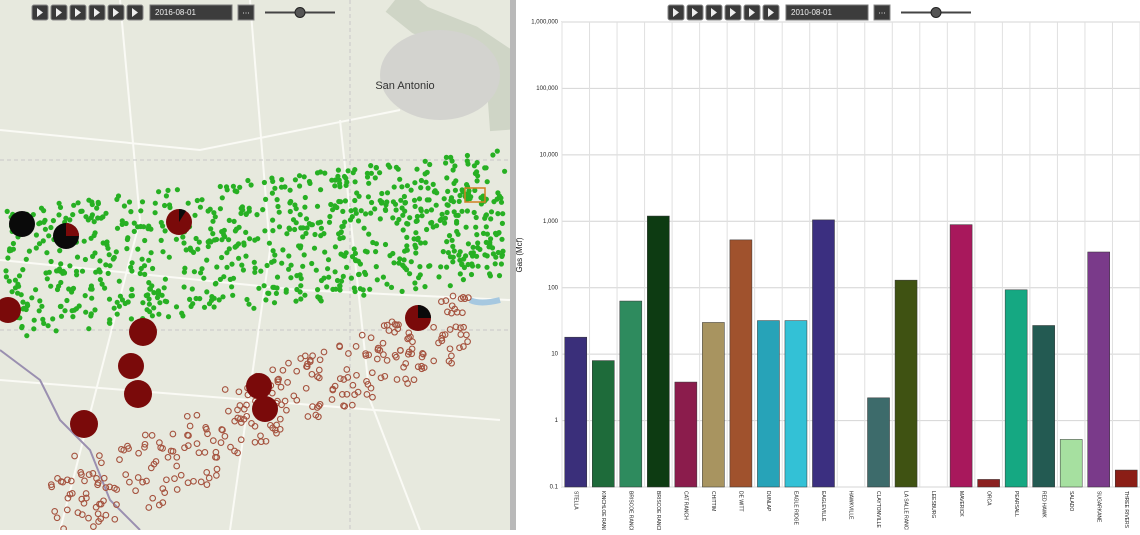 This screenshot has height=535, width=1140. I want to click on pie-marker, so click(265, 409).